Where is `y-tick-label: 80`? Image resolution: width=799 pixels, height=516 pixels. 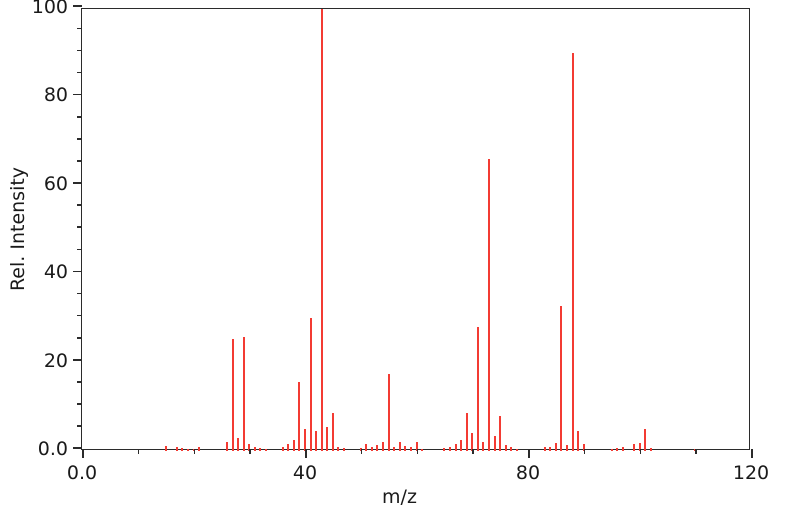 y-tick-label: 80 is located at coordinates (55, 95).